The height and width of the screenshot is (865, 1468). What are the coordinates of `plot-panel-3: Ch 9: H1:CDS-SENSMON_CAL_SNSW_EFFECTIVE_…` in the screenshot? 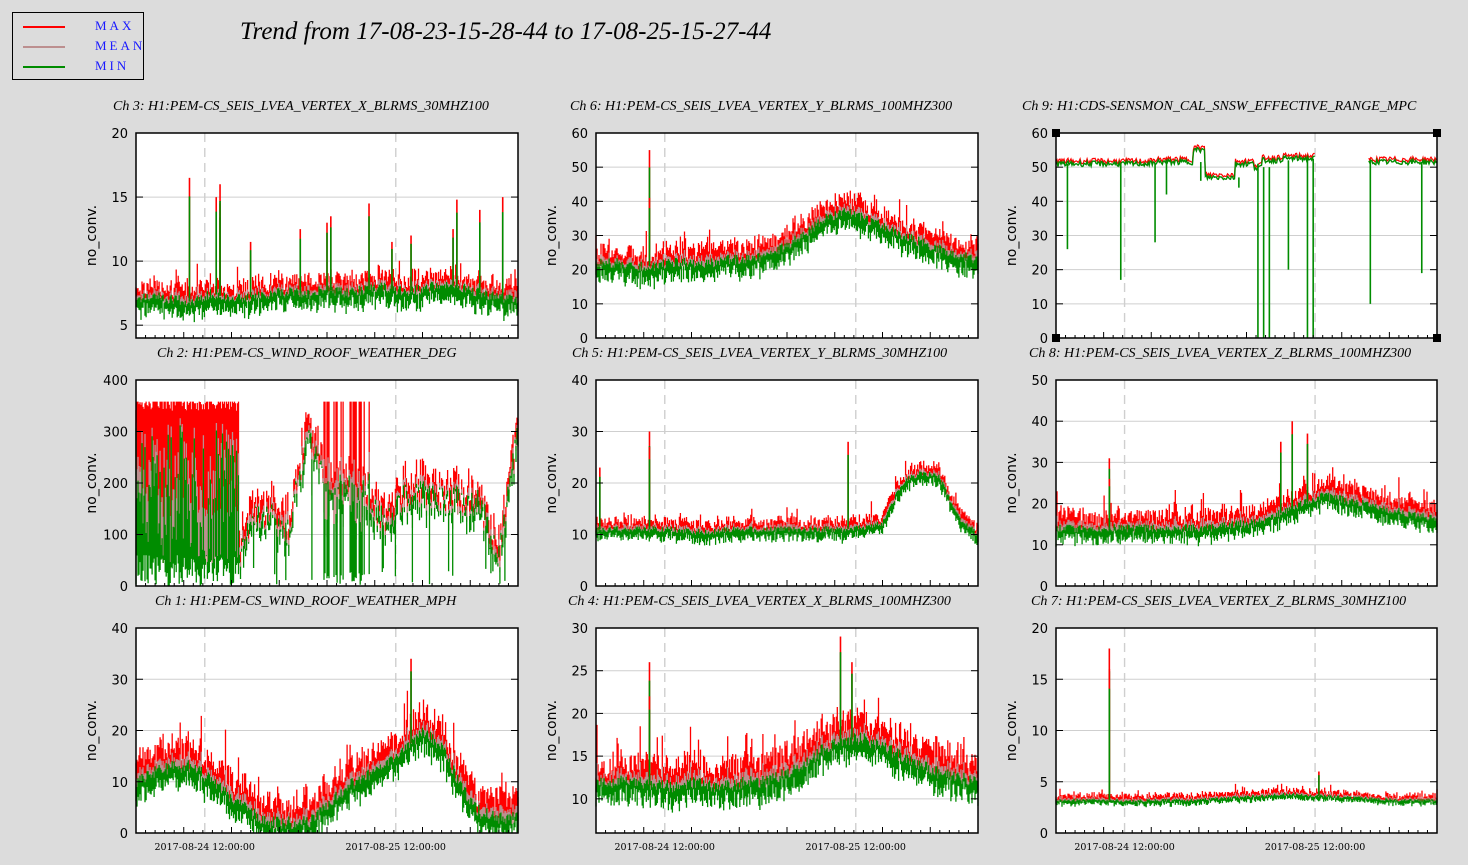 It's located at (1222, 223).